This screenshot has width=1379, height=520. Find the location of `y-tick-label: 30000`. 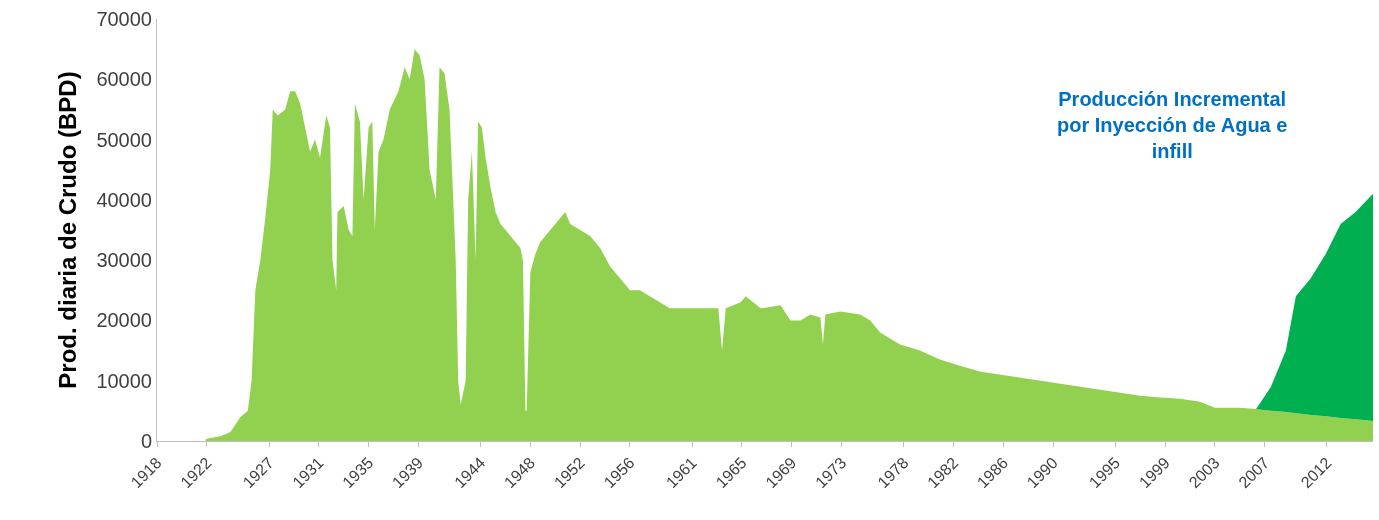

y-tick-label: 30000 is located at coordinates (124, 260).